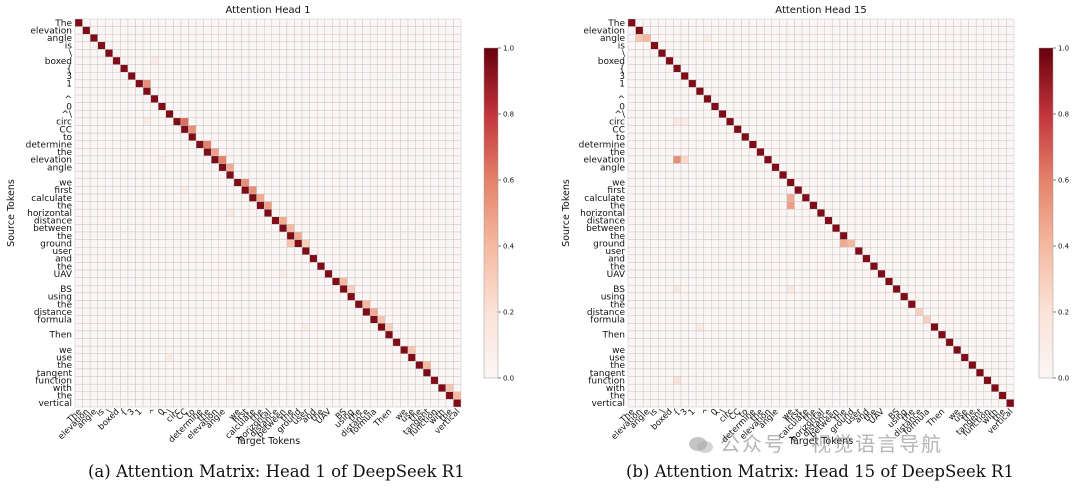  I want to click on y-tick-label: first, so click(63, 191).